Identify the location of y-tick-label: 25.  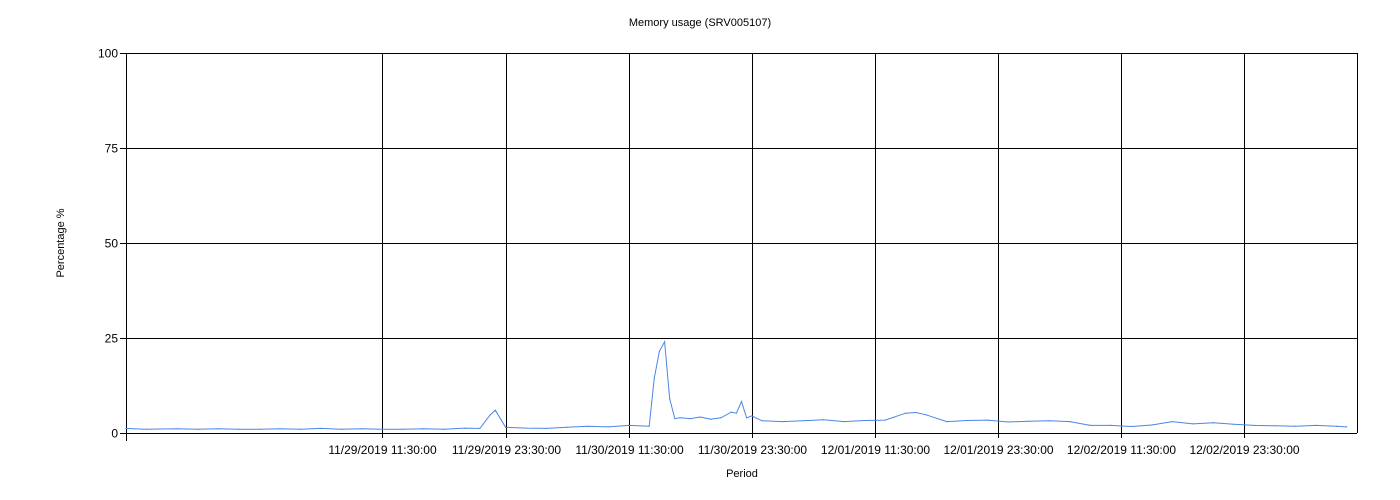
(112, 339).